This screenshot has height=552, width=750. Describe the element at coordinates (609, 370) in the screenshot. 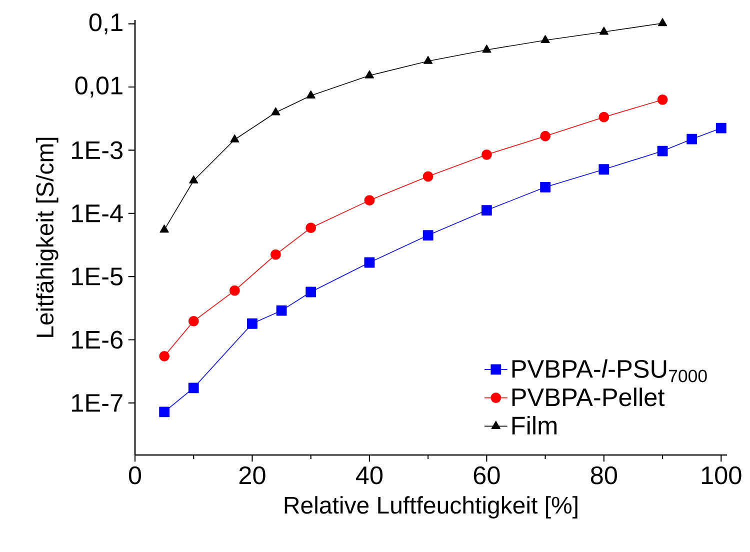

I see `legend-label: PVBPA-l-PSU$_{7000}$` at that location.